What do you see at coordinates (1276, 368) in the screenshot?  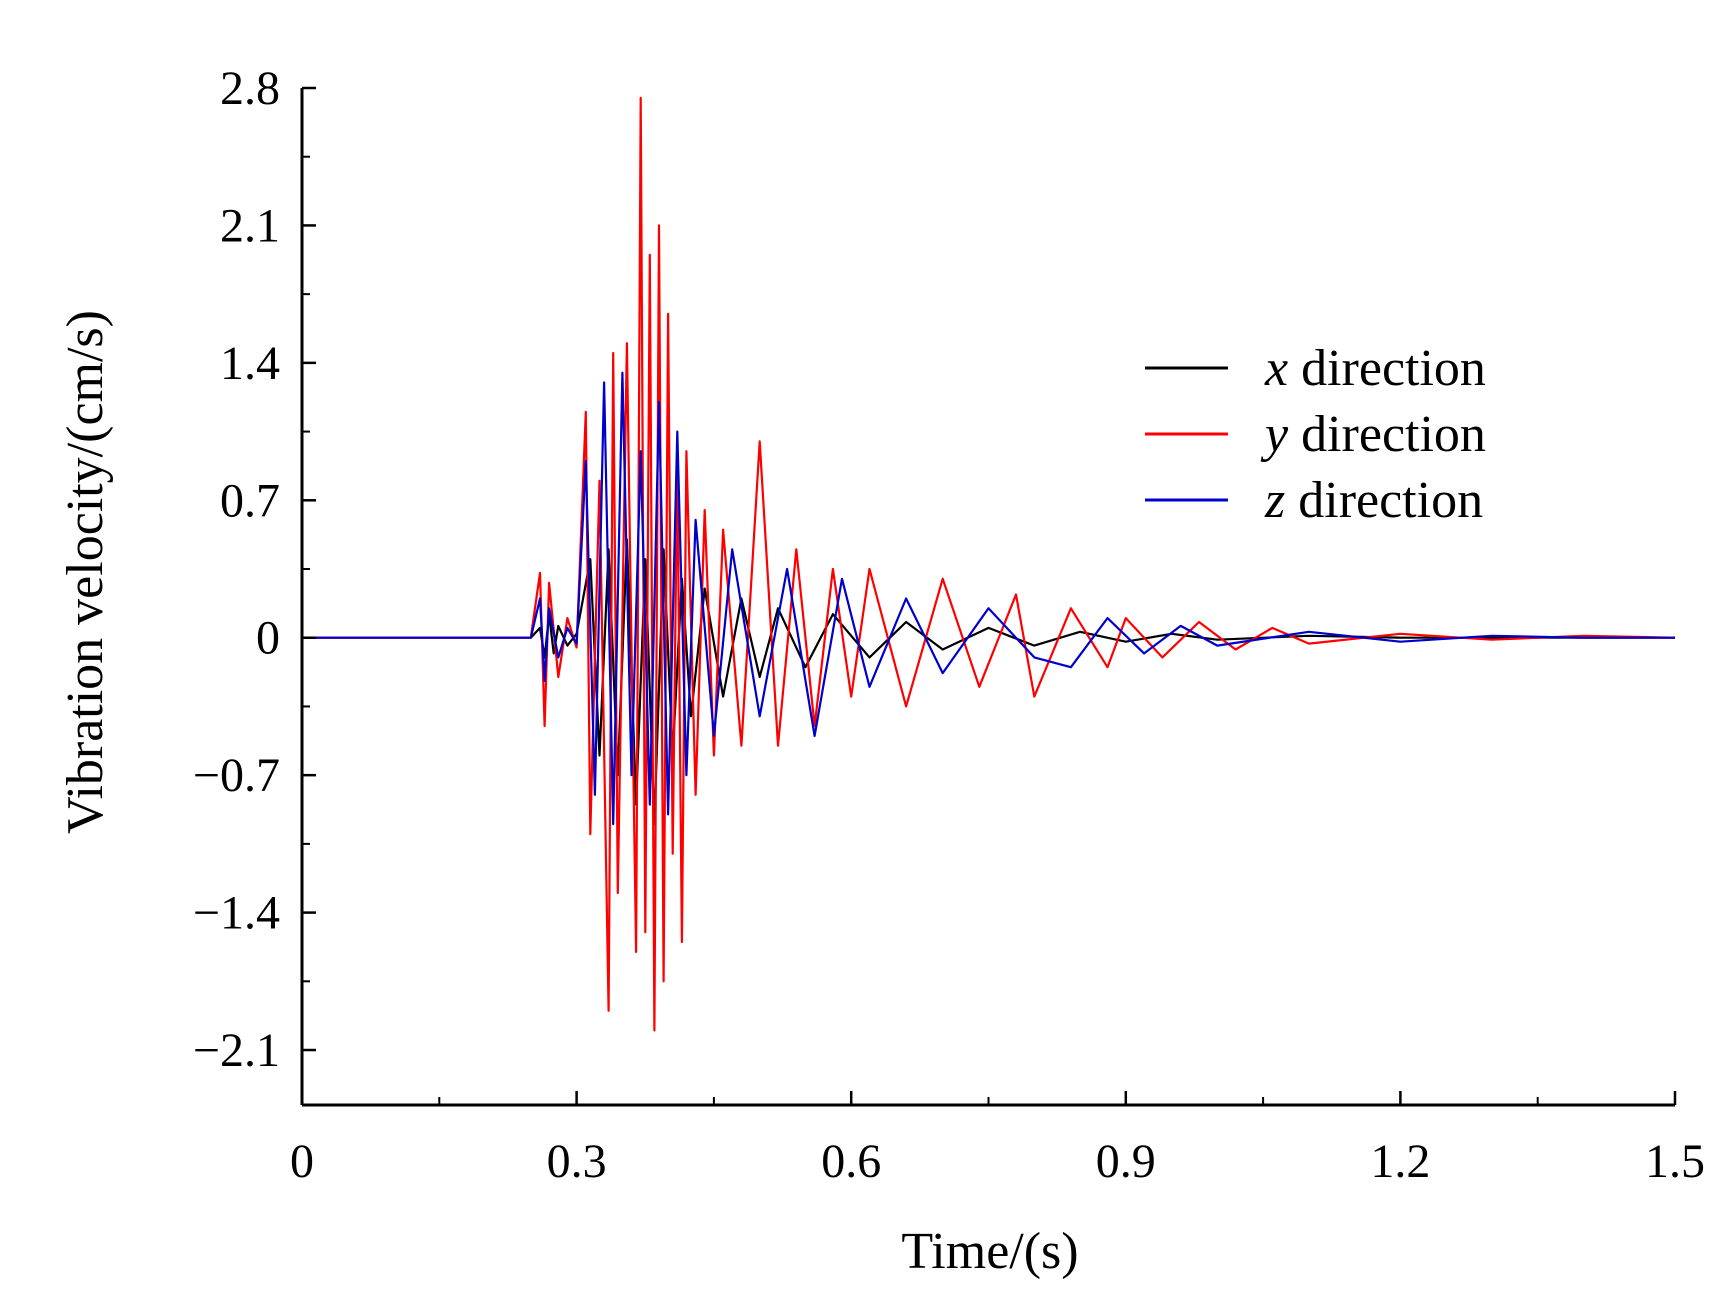 I see `legend-var-x: x` at bounding box center [1276, 368].